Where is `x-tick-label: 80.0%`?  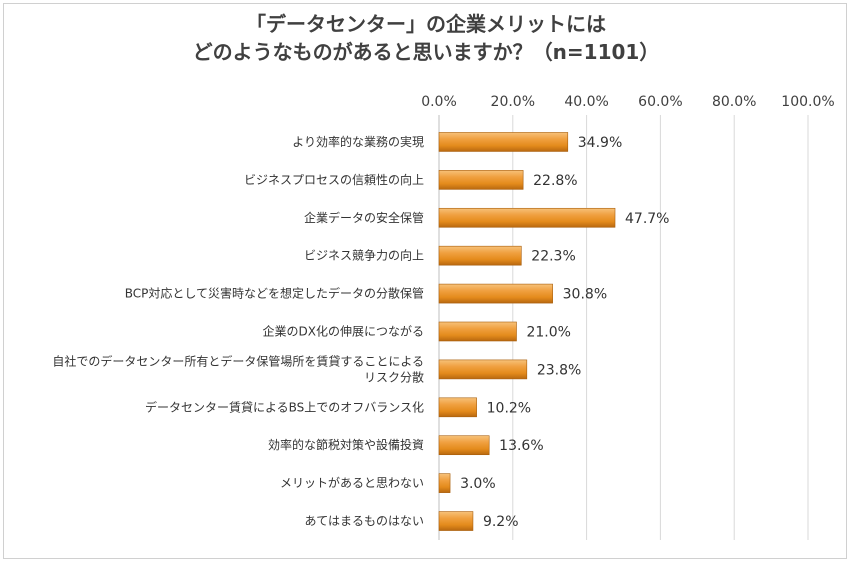 x-tick-label: 80.0% is located at coordinates (734, 102).